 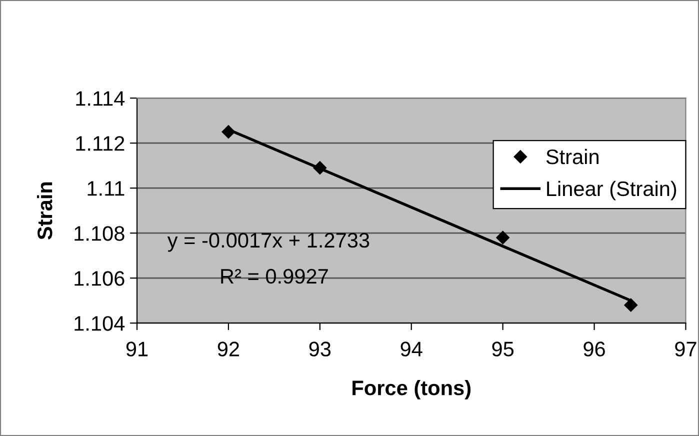 What do you see at coordinates (411, 349) in the screenshot?
I see `x-tick-label: 94` at bounding box center [411, 349].